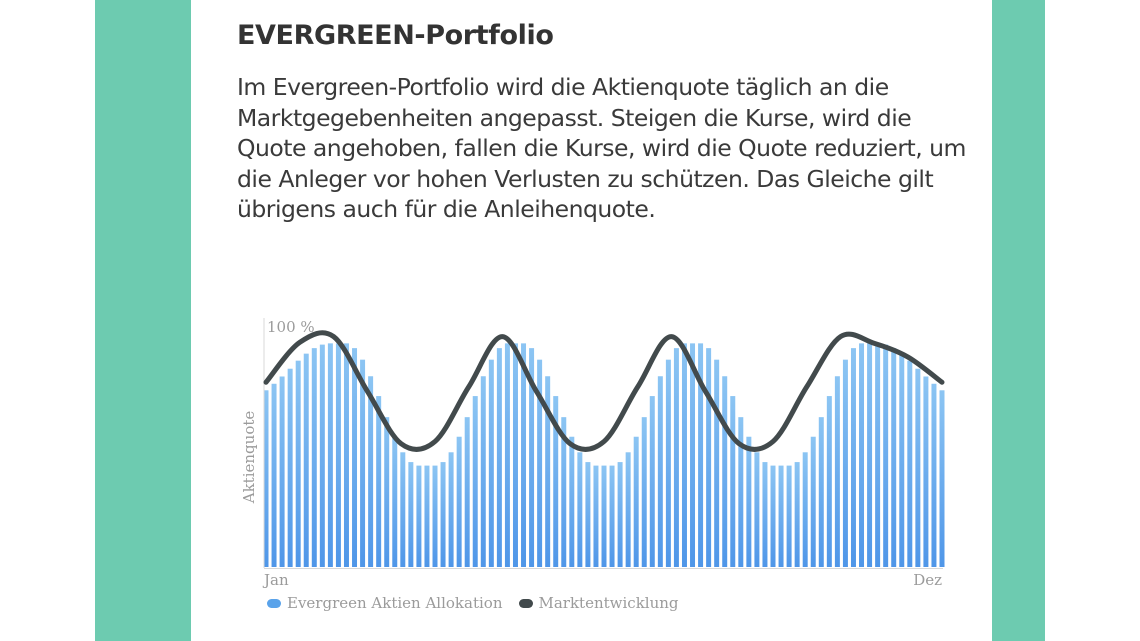 This screenshot has height=641, width=1140. What do you see at coordinates (275, 580) in the screenshot?
I see `x-start-label: Jan` at bounding box center [275, 580].